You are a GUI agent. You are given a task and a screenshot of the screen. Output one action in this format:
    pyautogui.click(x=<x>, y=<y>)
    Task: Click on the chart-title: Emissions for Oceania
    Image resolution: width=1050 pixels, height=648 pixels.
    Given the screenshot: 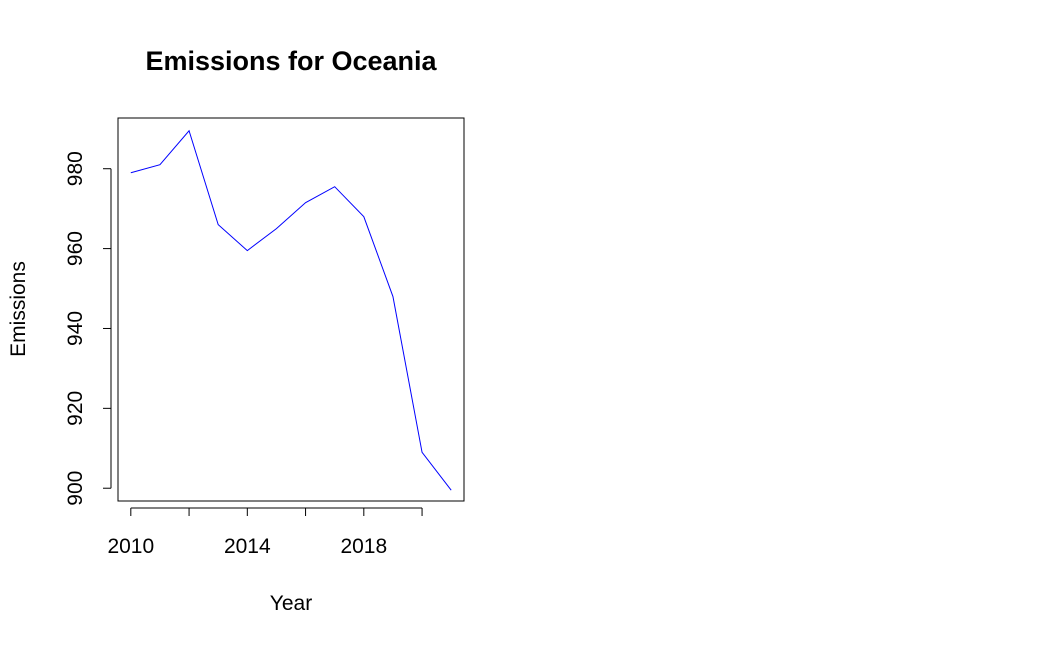 What is the action you would take?
    pyautogui.click(x=291, y=61)
    